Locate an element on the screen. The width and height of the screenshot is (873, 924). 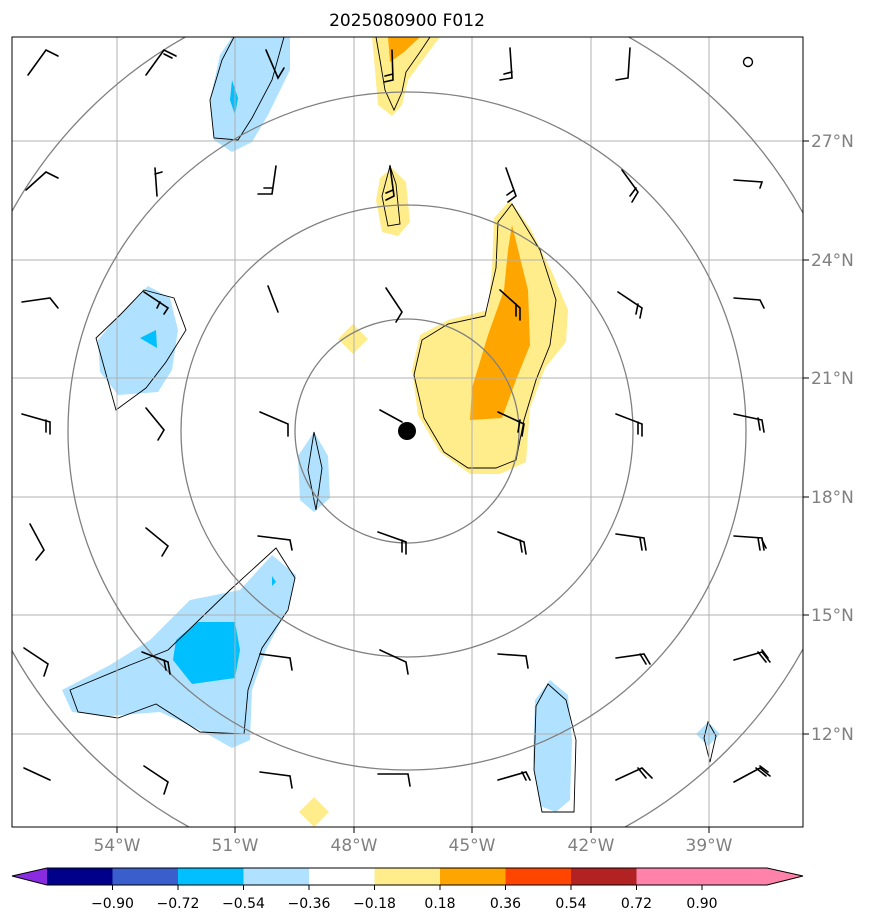
colorbar-tick-label: −0.54 is located at coordinates (243, 904).